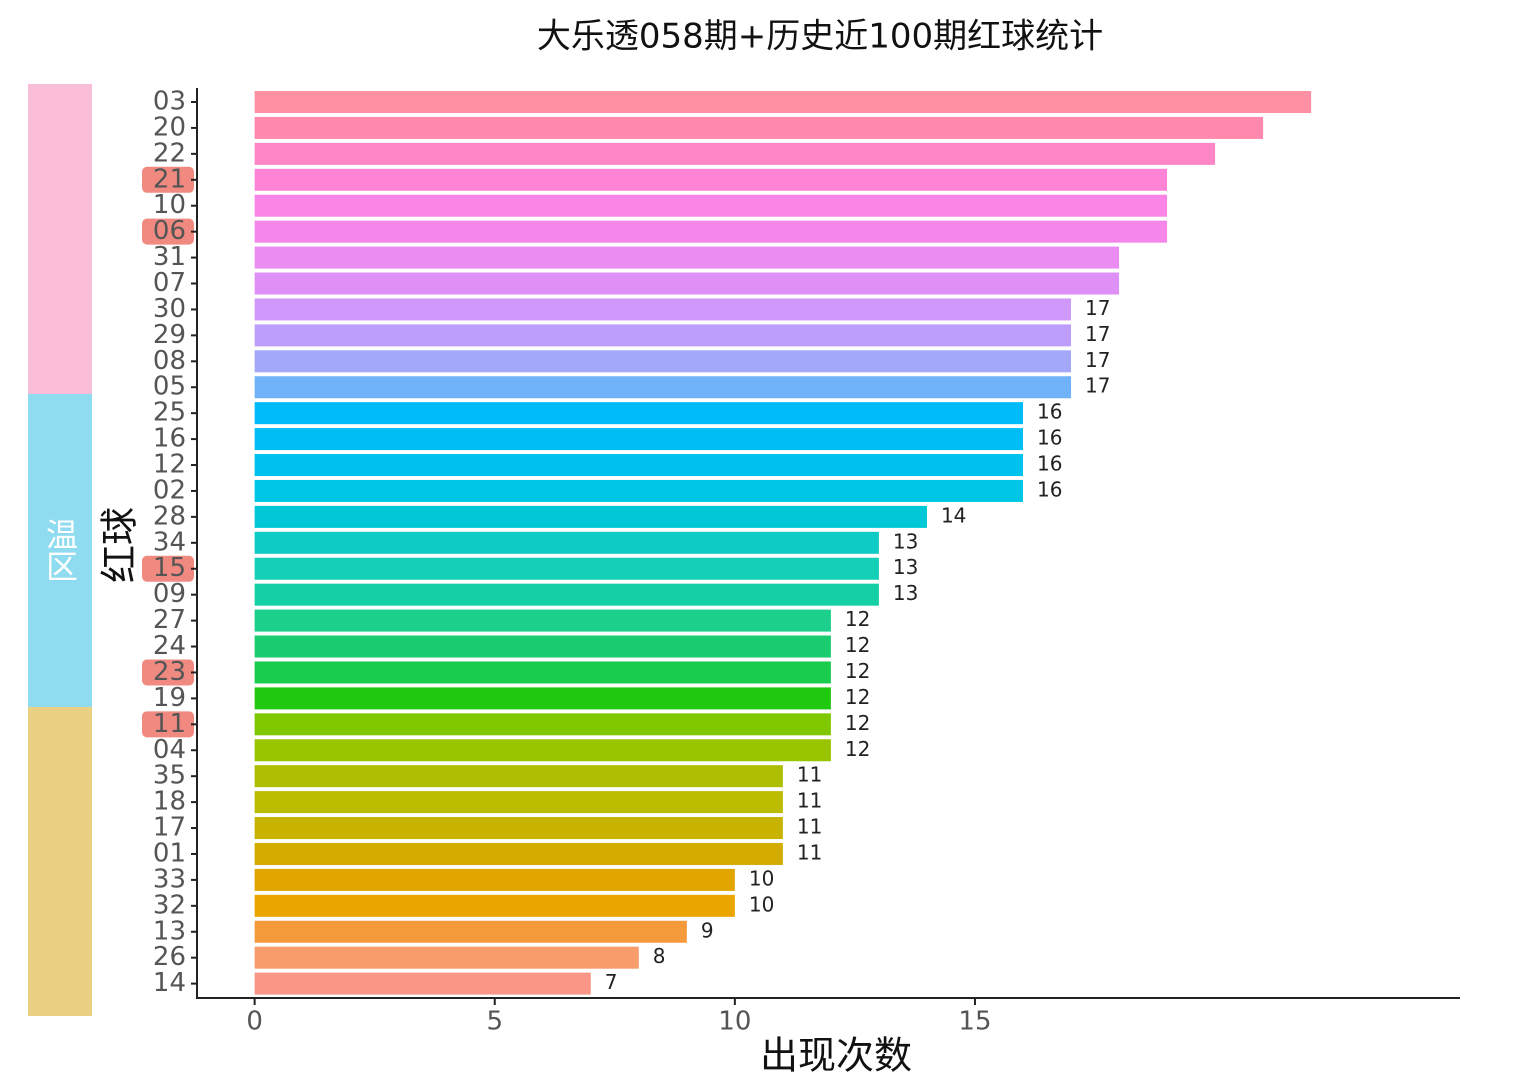  I want to click on y-tick-label: 15, so click(169, 568).